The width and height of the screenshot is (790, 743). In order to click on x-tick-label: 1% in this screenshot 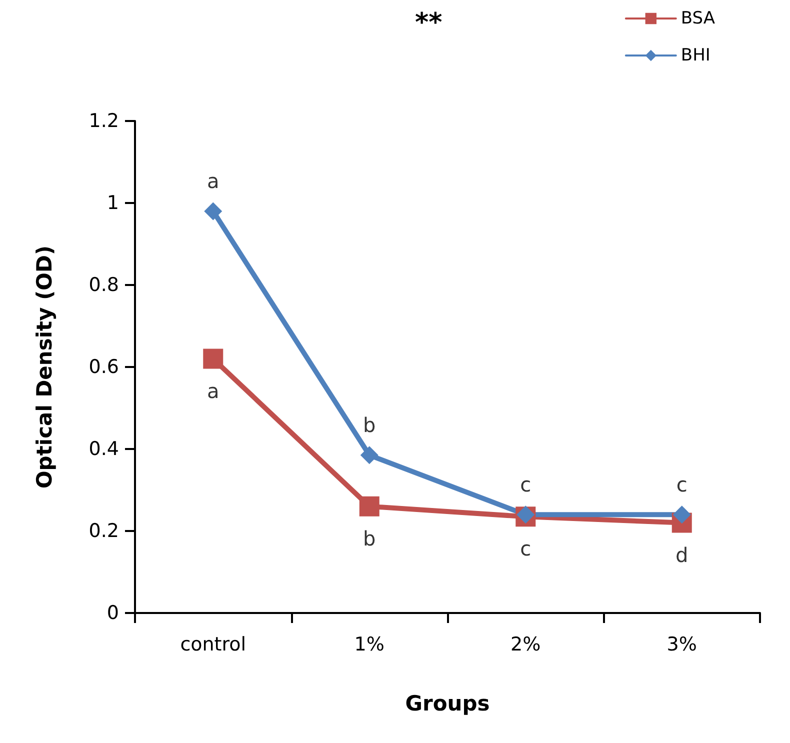, I will do `click(369, 645)`.